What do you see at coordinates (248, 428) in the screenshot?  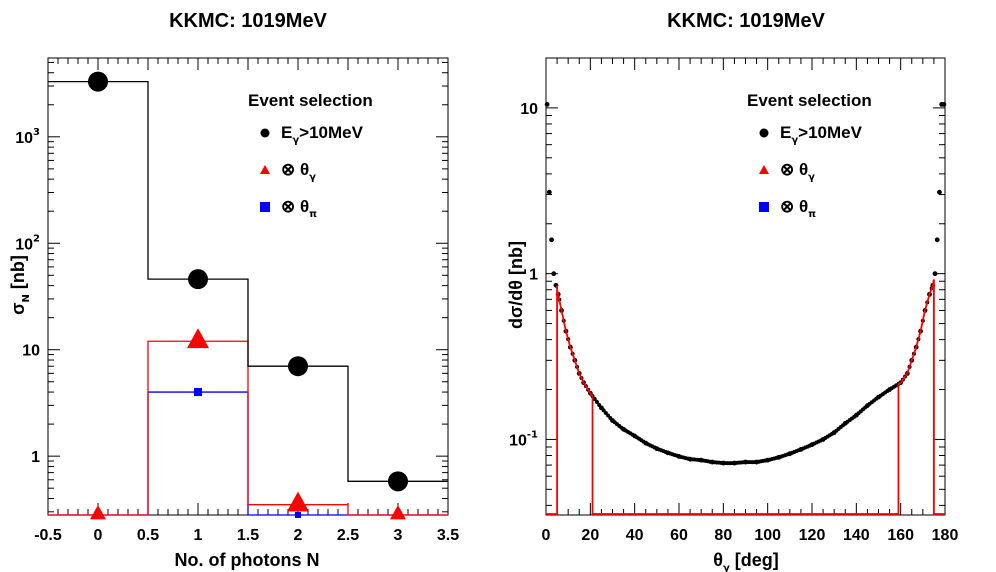 I see `left-hist-triangle` at bounding box center [248, 428].